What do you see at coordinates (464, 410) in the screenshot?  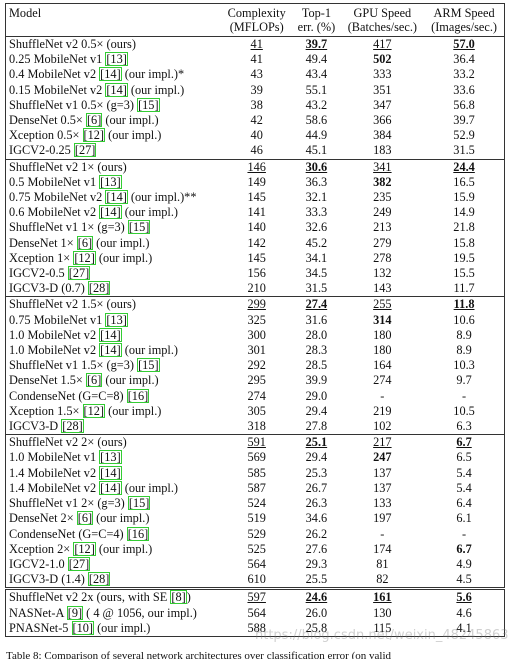 I see `value-text: 10.5` at bounding box center [464, 410].